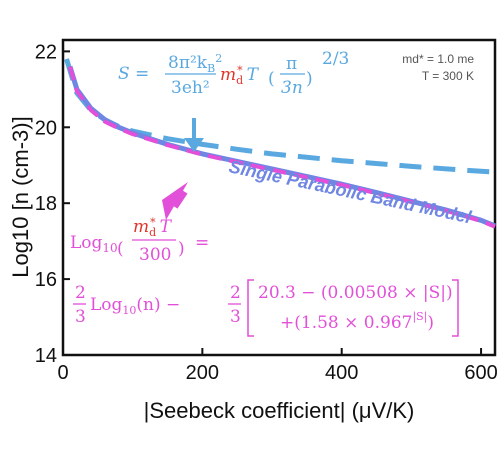 This screenshot has height=455, width=502. I want to click on eq-fit-bracket-line2: +(1.58 × 0.967|S|), so click(357, 321).